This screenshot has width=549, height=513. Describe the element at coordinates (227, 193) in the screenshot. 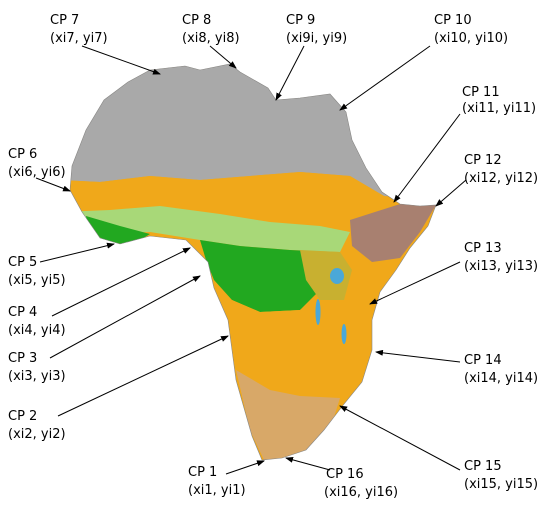

I see `sahel-savanna-band` at that location.